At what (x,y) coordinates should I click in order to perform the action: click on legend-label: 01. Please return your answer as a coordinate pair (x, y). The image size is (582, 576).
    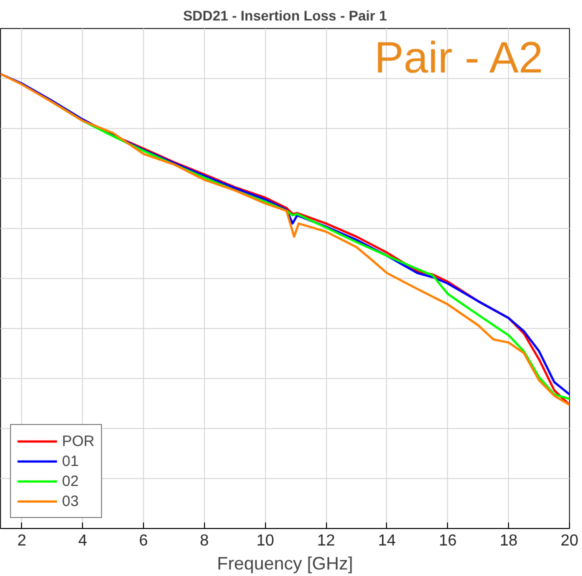
    Looking at the image, I should click on (71, 461).